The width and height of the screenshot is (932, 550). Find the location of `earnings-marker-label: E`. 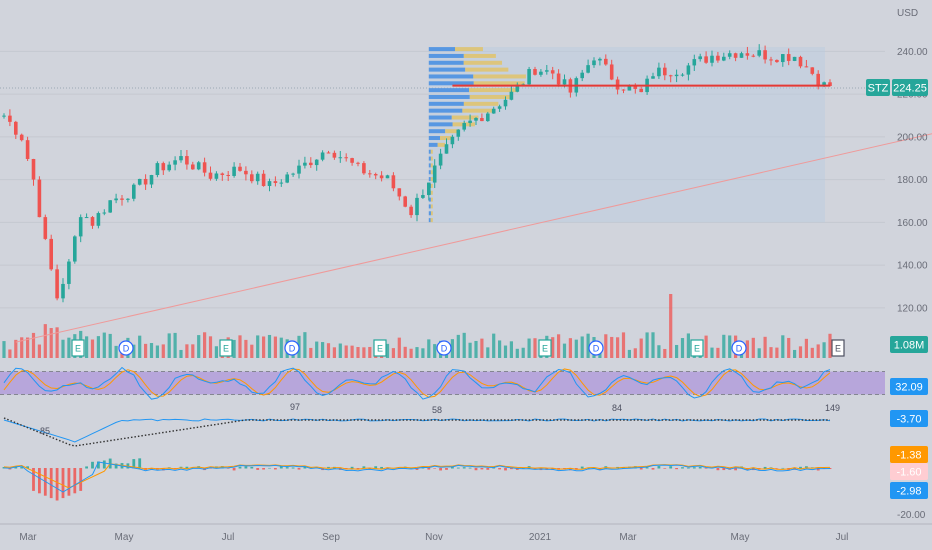

earnings-marker-label: E is located at coordinates (838, 349).